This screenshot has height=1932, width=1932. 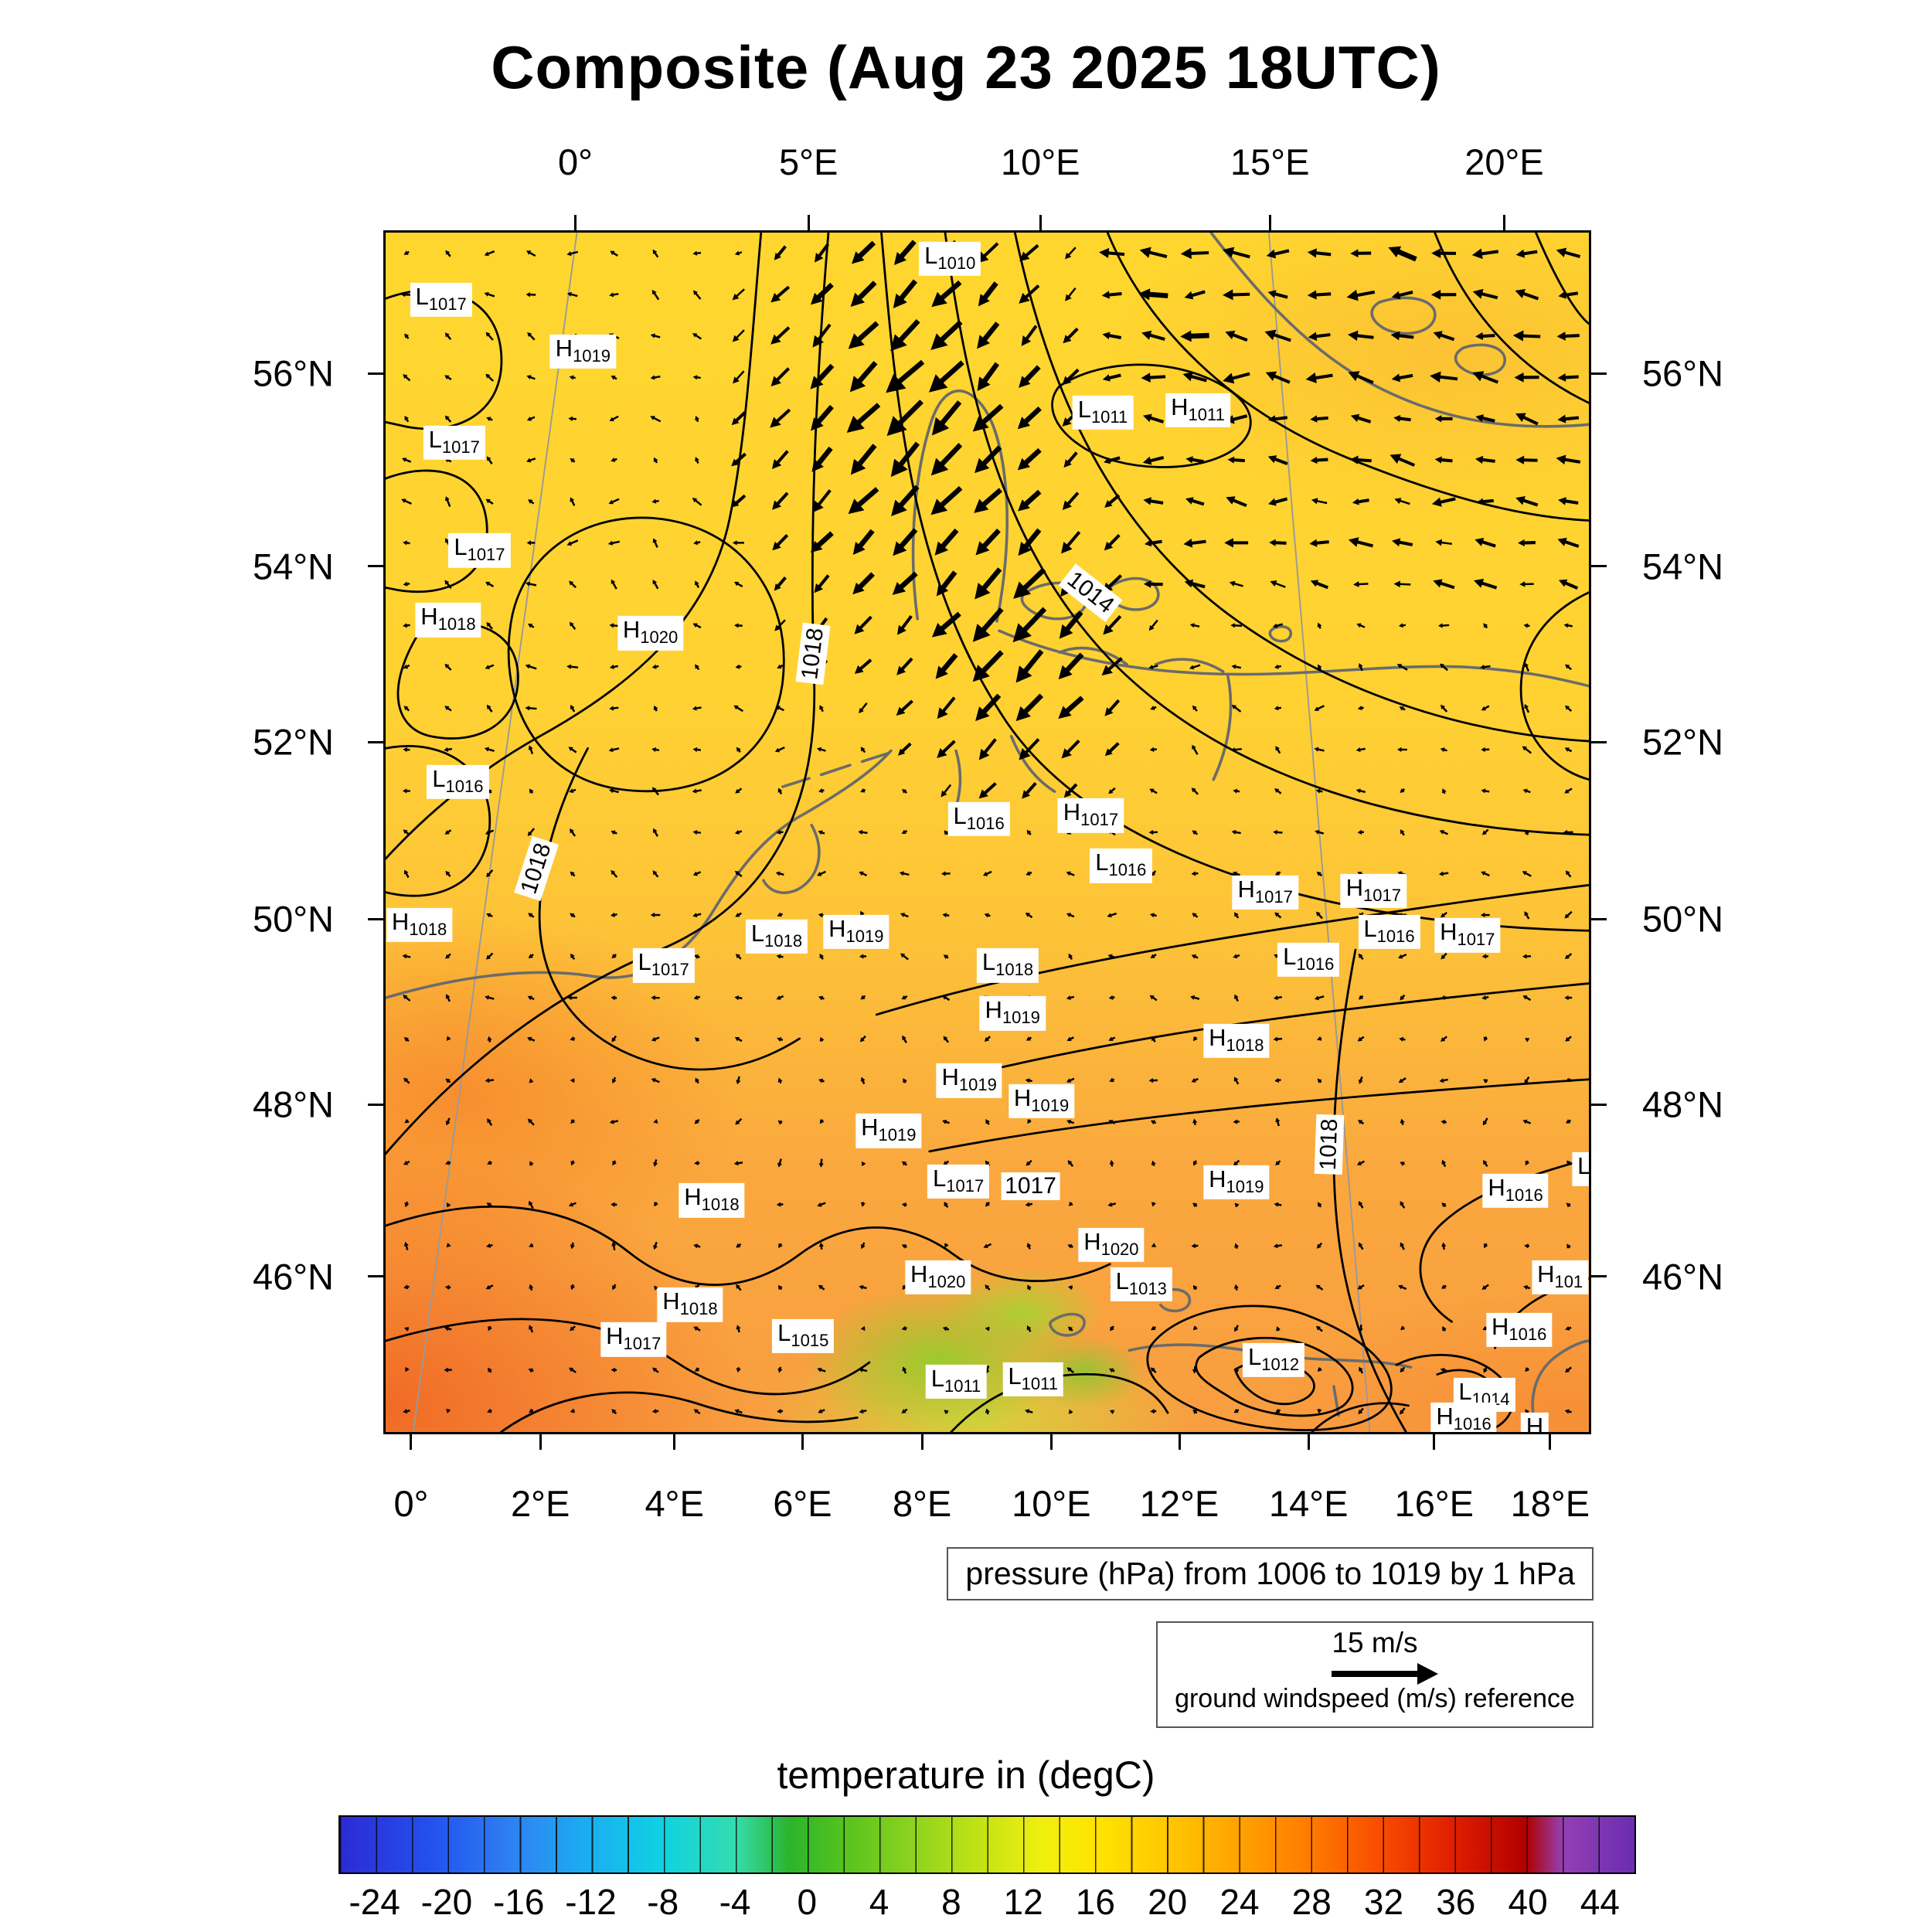 I want to click on colorbar-tick-label: 12, so click(x=1023, y=1902).